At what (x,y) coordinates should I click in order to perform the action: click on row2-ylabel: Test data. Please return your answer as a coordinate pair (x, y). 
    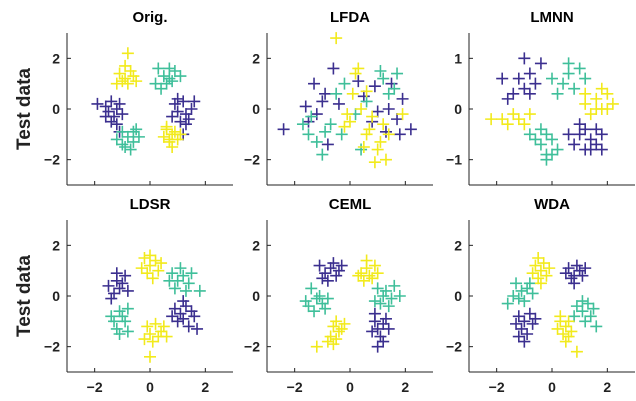
    Looking at the image, I should click on (24, 296).